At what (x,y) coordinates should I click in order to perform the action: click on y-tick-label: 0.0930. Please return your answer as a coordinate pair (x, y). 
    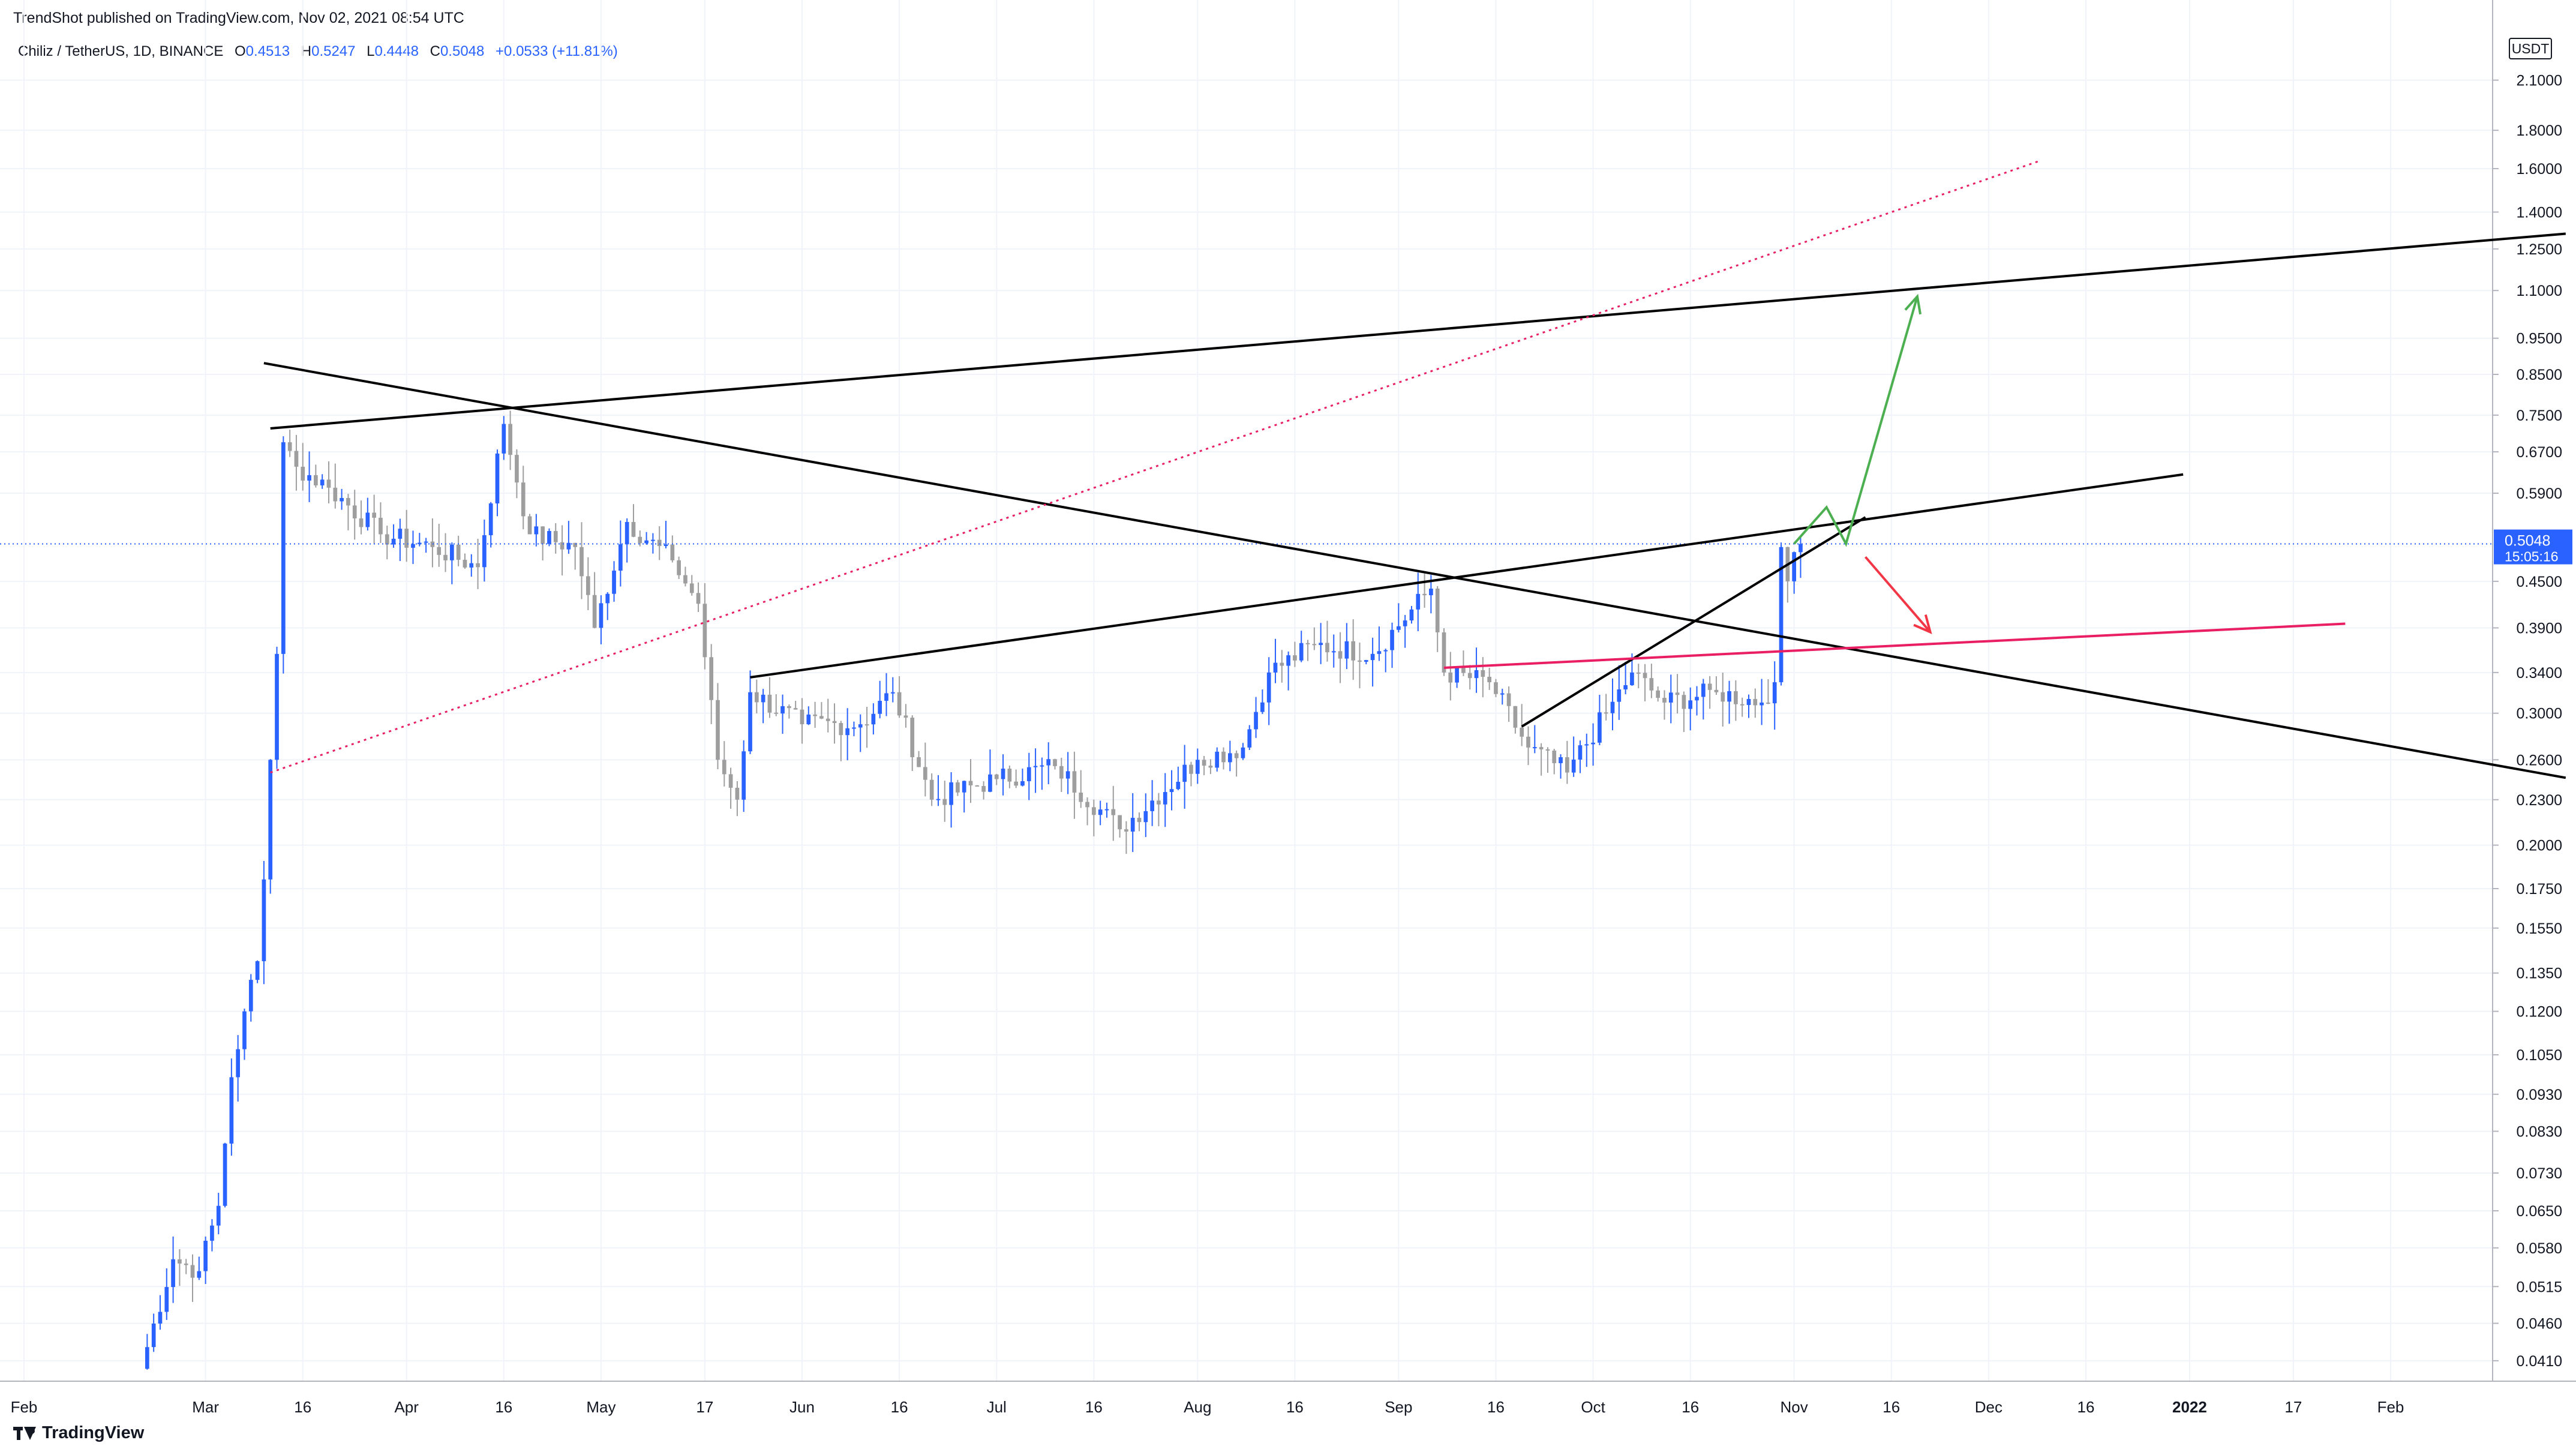
    Looking at the image, I should click on (2539, 1095).